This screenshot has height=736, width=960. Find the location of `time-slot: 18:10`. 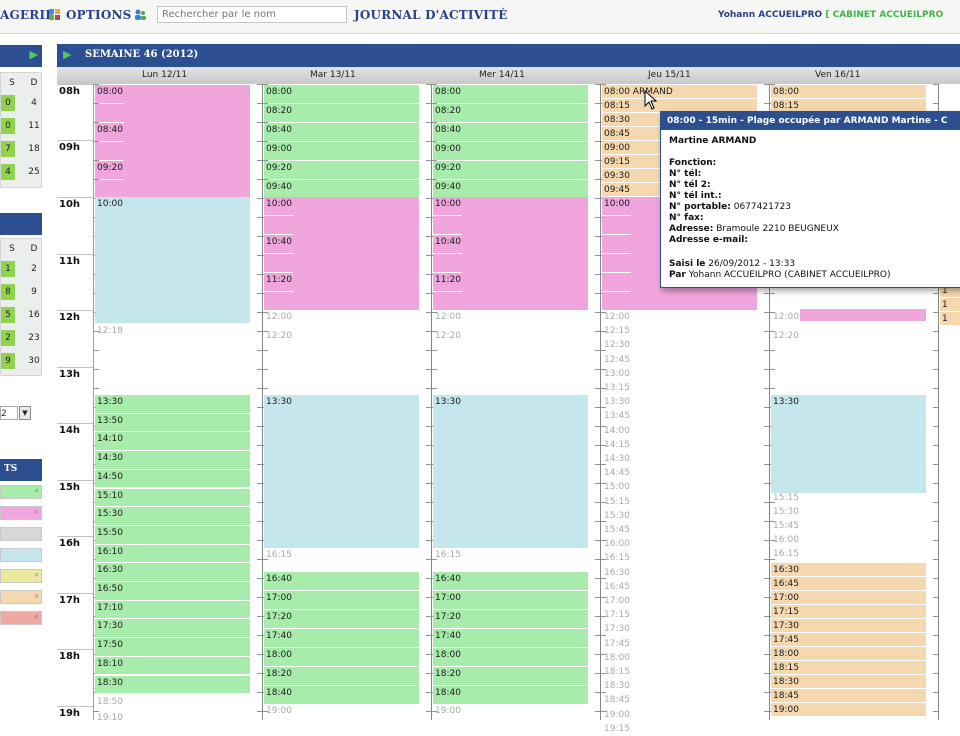

time-slot: 18:10 is located at coordinates (172, 665).